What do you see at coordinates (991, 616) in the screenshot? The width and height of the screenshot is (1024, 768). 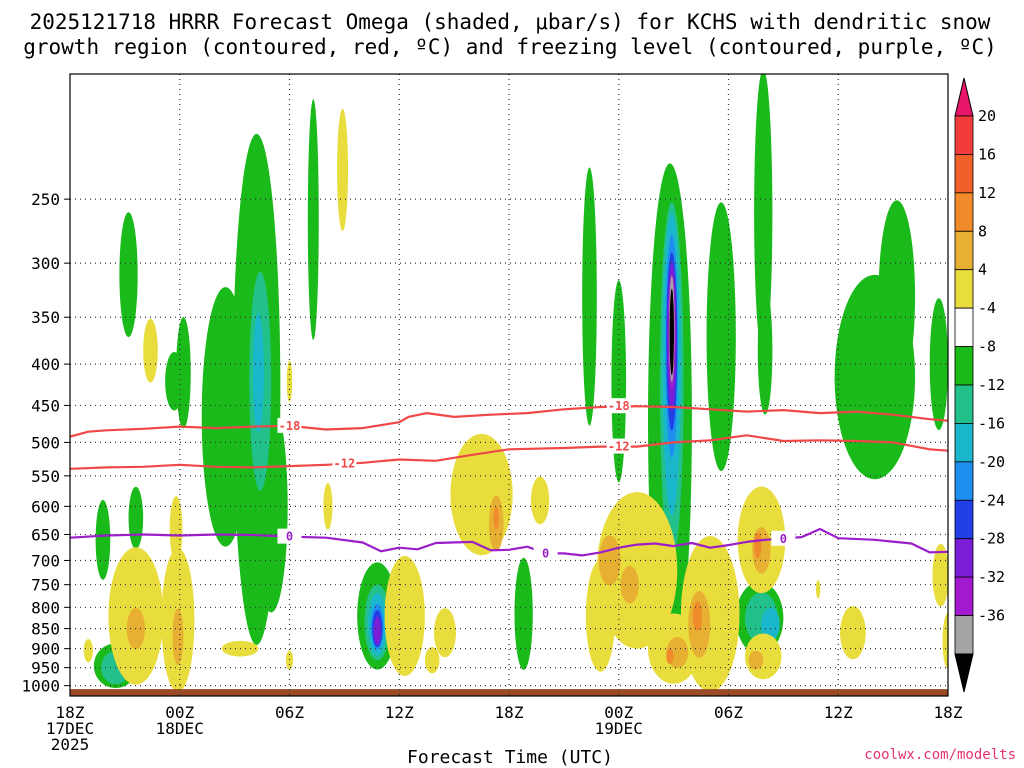 I see `colorbar-label-13: -36` at bounding box center [991, 616].